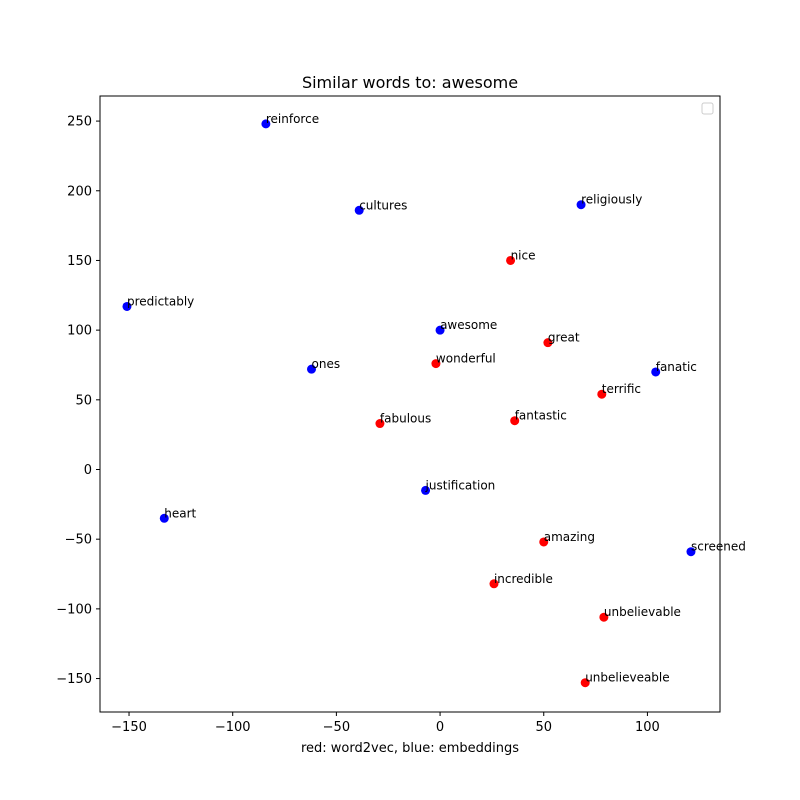  What do you see at coordinates (233, 727) in the screenshot?
I see `x-tick-label: −100` at bounding box center [233, 727].